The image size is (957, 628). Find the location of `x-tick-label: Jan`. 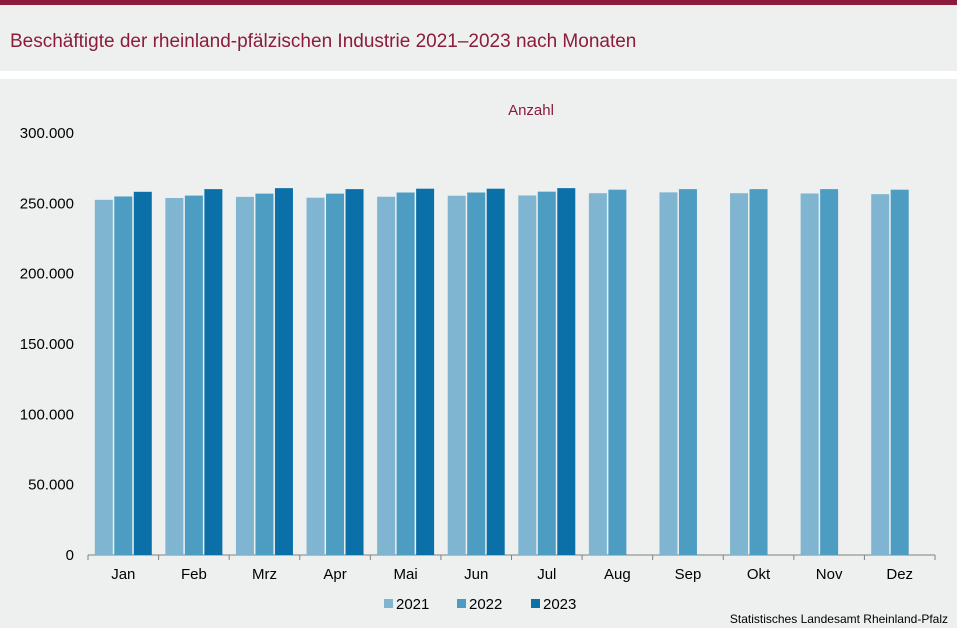

x-tick-label: Jan is located at coordinates (123, 574).